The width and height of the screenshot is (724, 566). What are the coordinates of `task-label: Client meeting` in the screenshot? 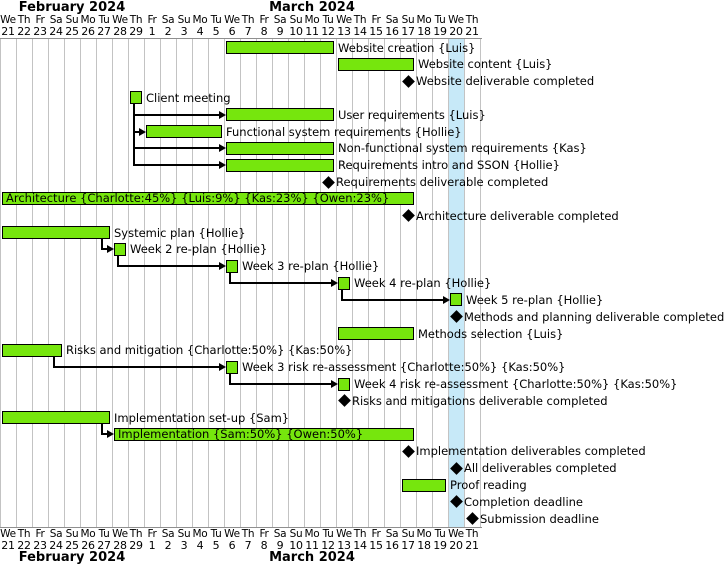 It's located at (188, 97).